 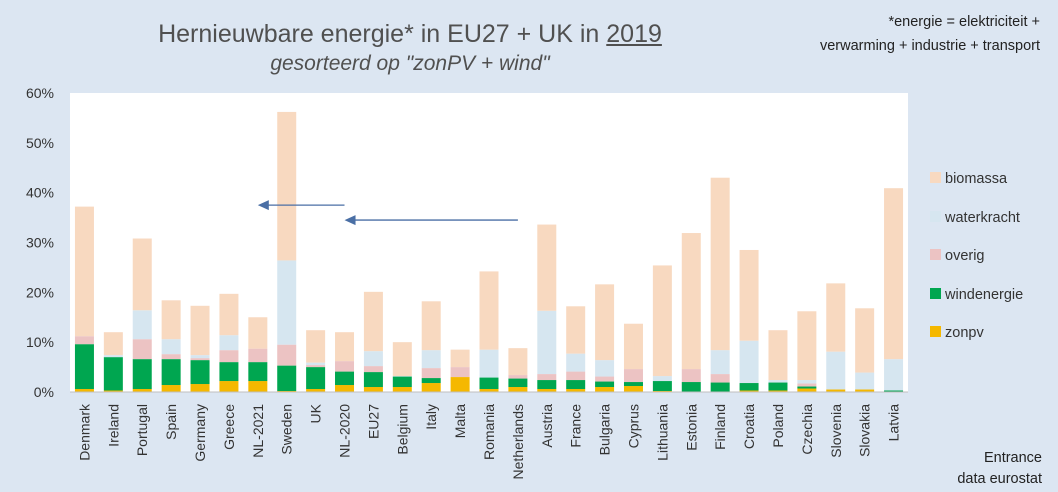 What do you see at coordinates (964, 22) in the screenshot?
I see `footnote-line-1: *energie = elektriciteit +` at bounding box center [964, 22].